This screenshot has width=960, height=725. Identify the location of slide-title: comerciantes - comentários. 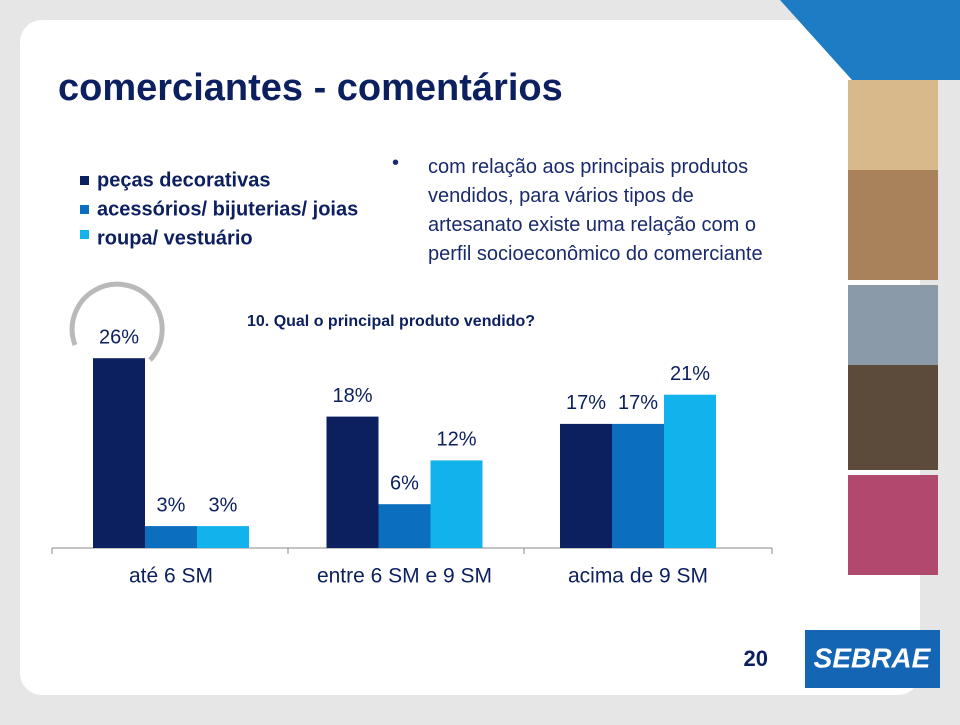
(310, 88).